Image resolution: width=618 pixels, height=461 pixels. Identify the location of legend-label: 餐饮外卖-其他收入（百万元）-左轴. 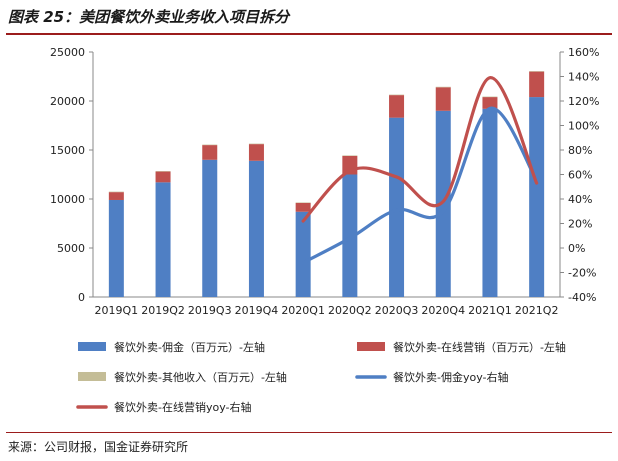
(200, 377).